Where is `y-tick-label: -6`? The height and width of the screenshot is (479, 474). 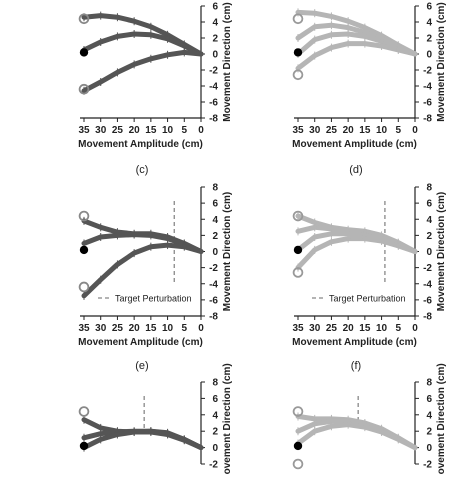 y-tick-label: -6 is located at coordinates (213, 300).